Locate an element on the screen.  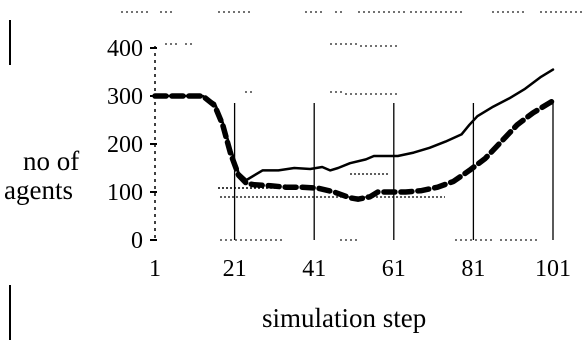
x-tick-label: 101 is located at coordinates (553, 269).